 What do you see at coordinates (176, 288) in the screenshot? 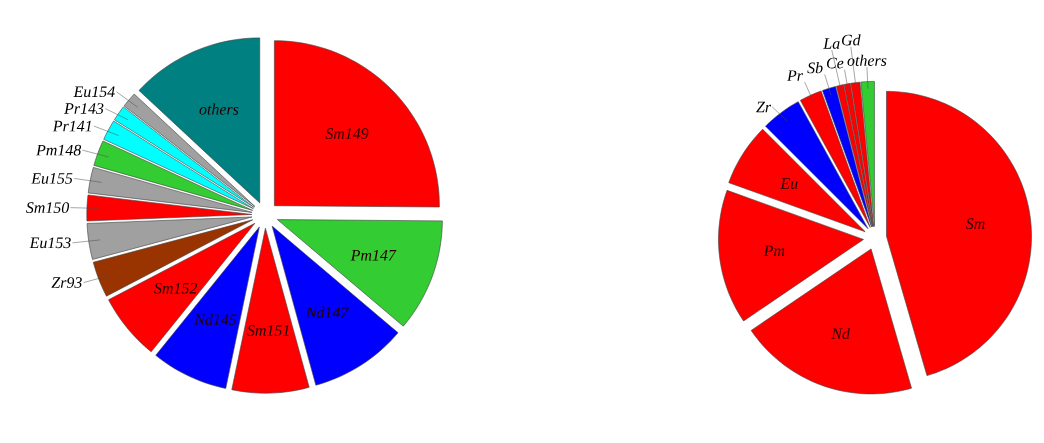
I see `slice-label: Sm152` at bounding box center [176, 288].